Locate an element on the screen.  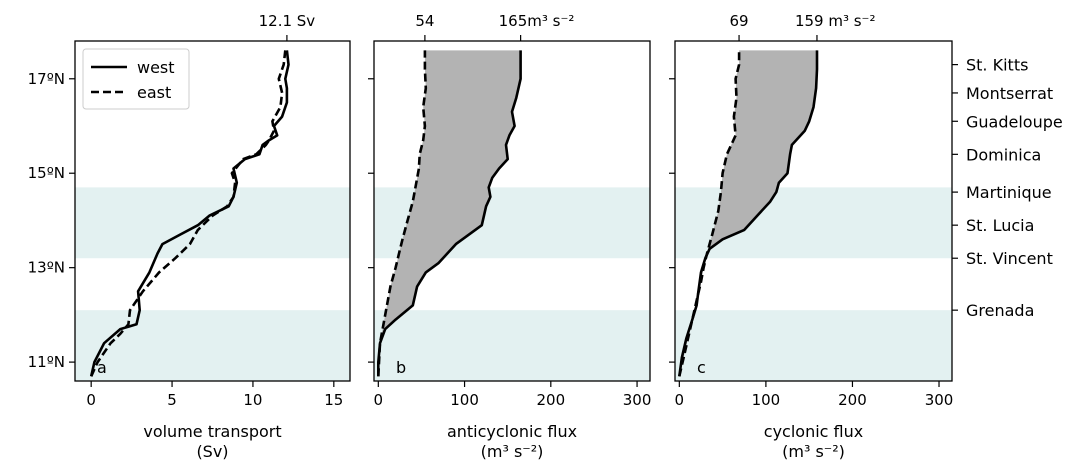
legend-box is located at coordinates (136, 79).